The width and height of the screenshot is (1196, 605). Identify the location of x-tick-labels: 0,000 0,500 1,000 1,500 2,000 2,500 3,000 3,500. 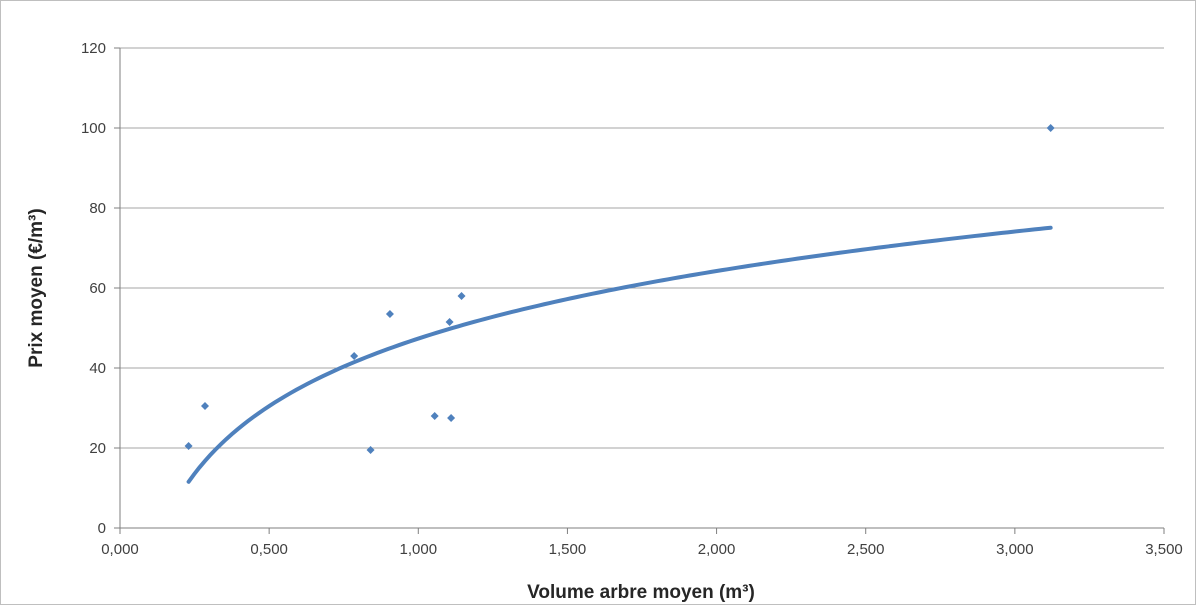
(642, 549).